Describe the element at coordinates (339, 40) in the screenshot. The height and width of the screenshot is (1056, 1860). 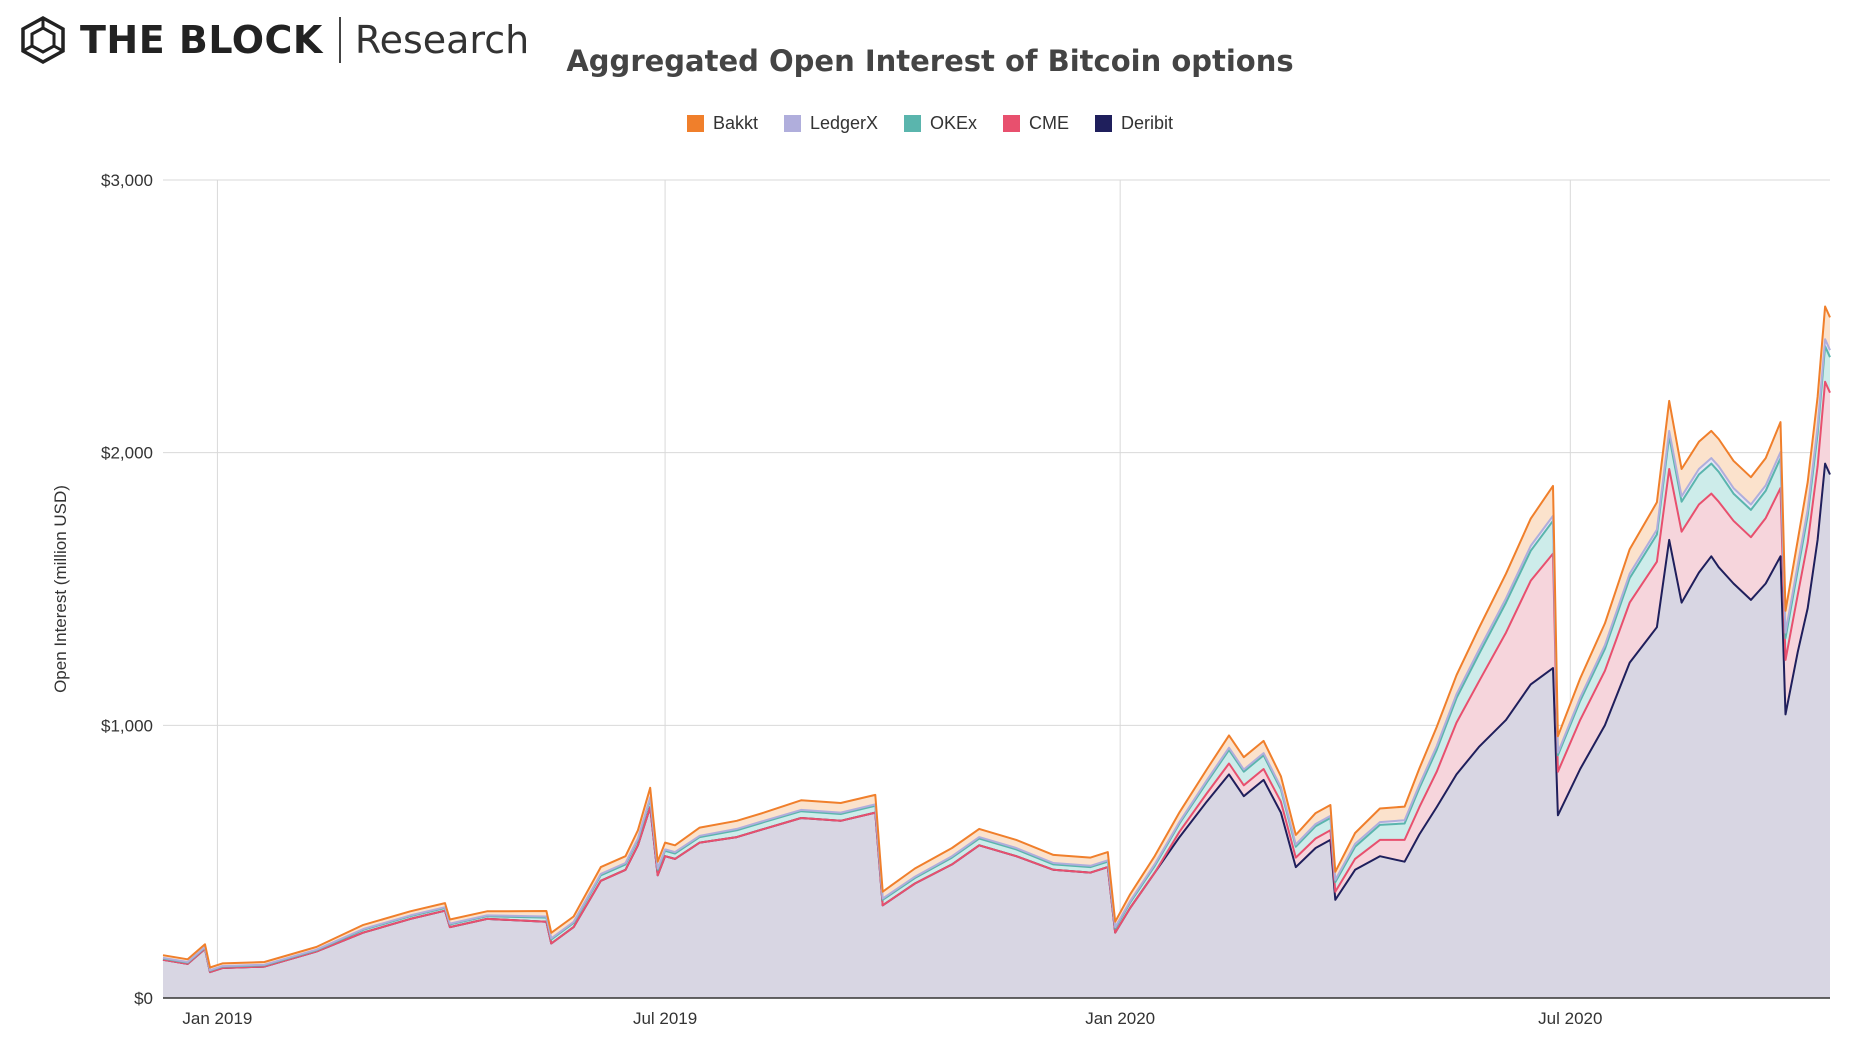
I see `brand-divider` at that location.